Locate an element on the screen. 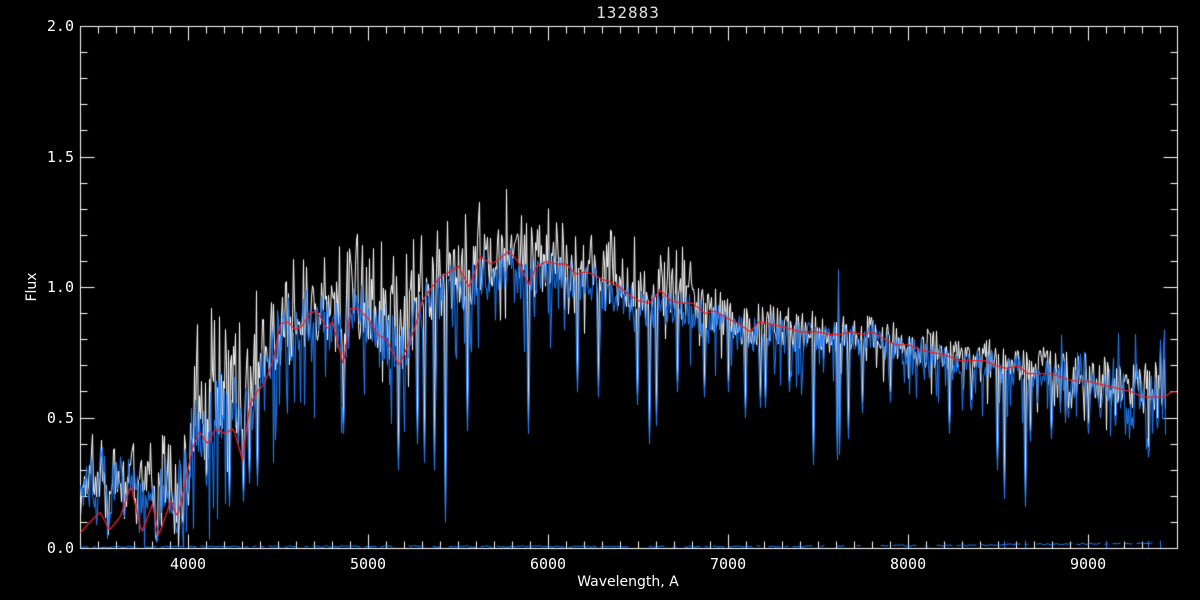 The width and height of the screenshot is (1200, 600). x-tick-label: 9000 is located at coordinates (1088, 564).